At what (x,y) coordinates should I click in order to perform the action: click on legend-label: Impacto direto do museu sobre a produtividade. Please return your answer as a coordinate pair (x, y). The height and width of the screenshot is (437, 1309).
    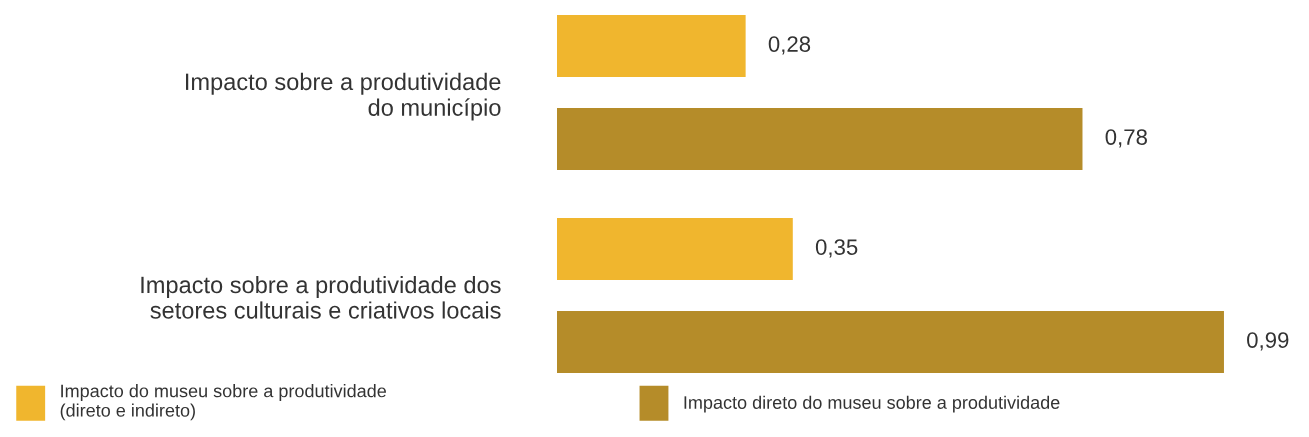
    Looking at the image, I should click on (872, 404).